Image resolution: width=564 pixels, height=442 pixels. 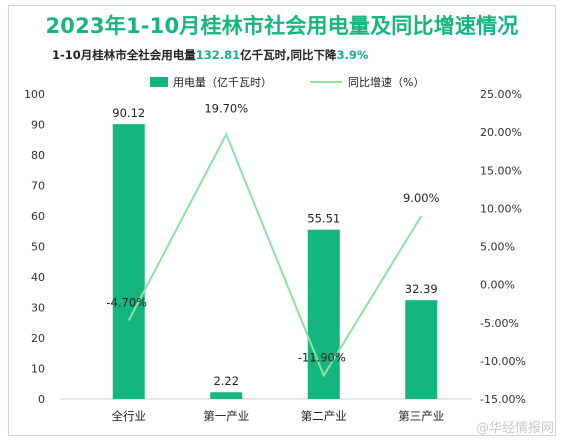 I want to click on line-value-label-2: -11.90%, so click(x=322, y=357).